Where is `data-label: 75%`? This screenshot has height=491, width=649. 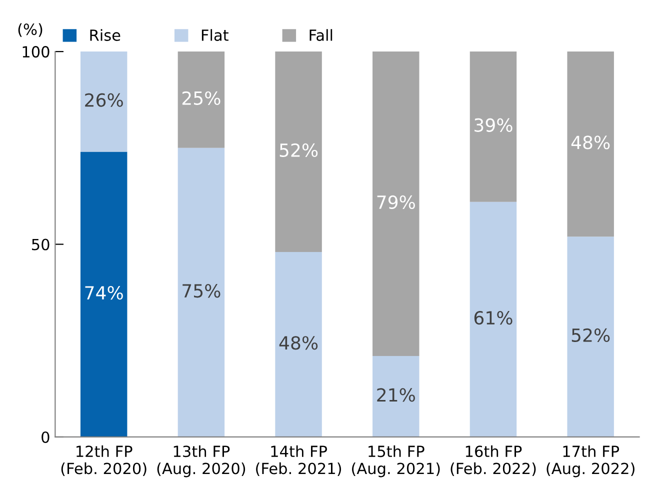 data-label: 75% is located at coordinates (201, 291).